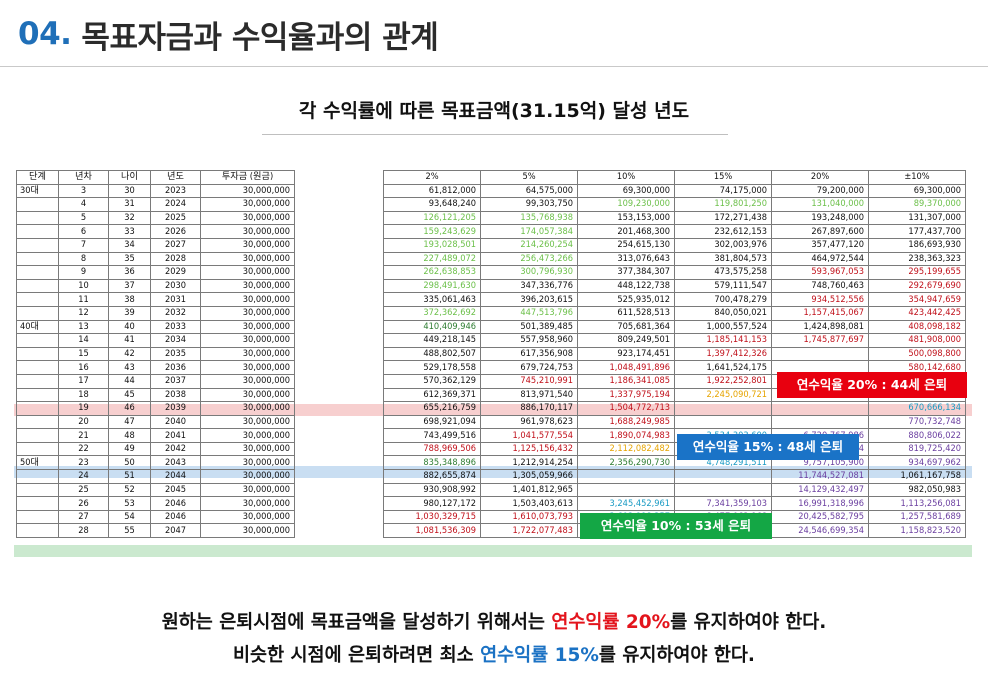  I want to click on value-cell: 16,991,318,996, so click(820, 503).